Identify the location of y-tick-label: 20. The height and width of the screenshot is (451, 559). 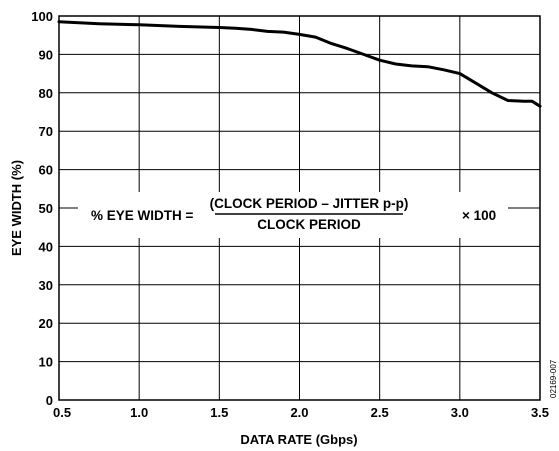
(46, 323).